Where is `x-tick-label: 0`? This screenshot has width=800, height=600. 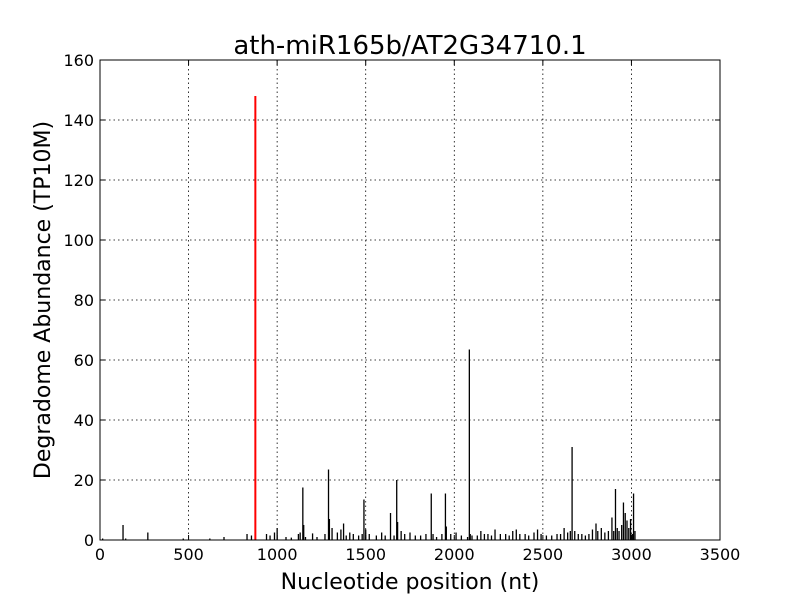
x-tick-label: 0 is located at coordinates (100, 554).